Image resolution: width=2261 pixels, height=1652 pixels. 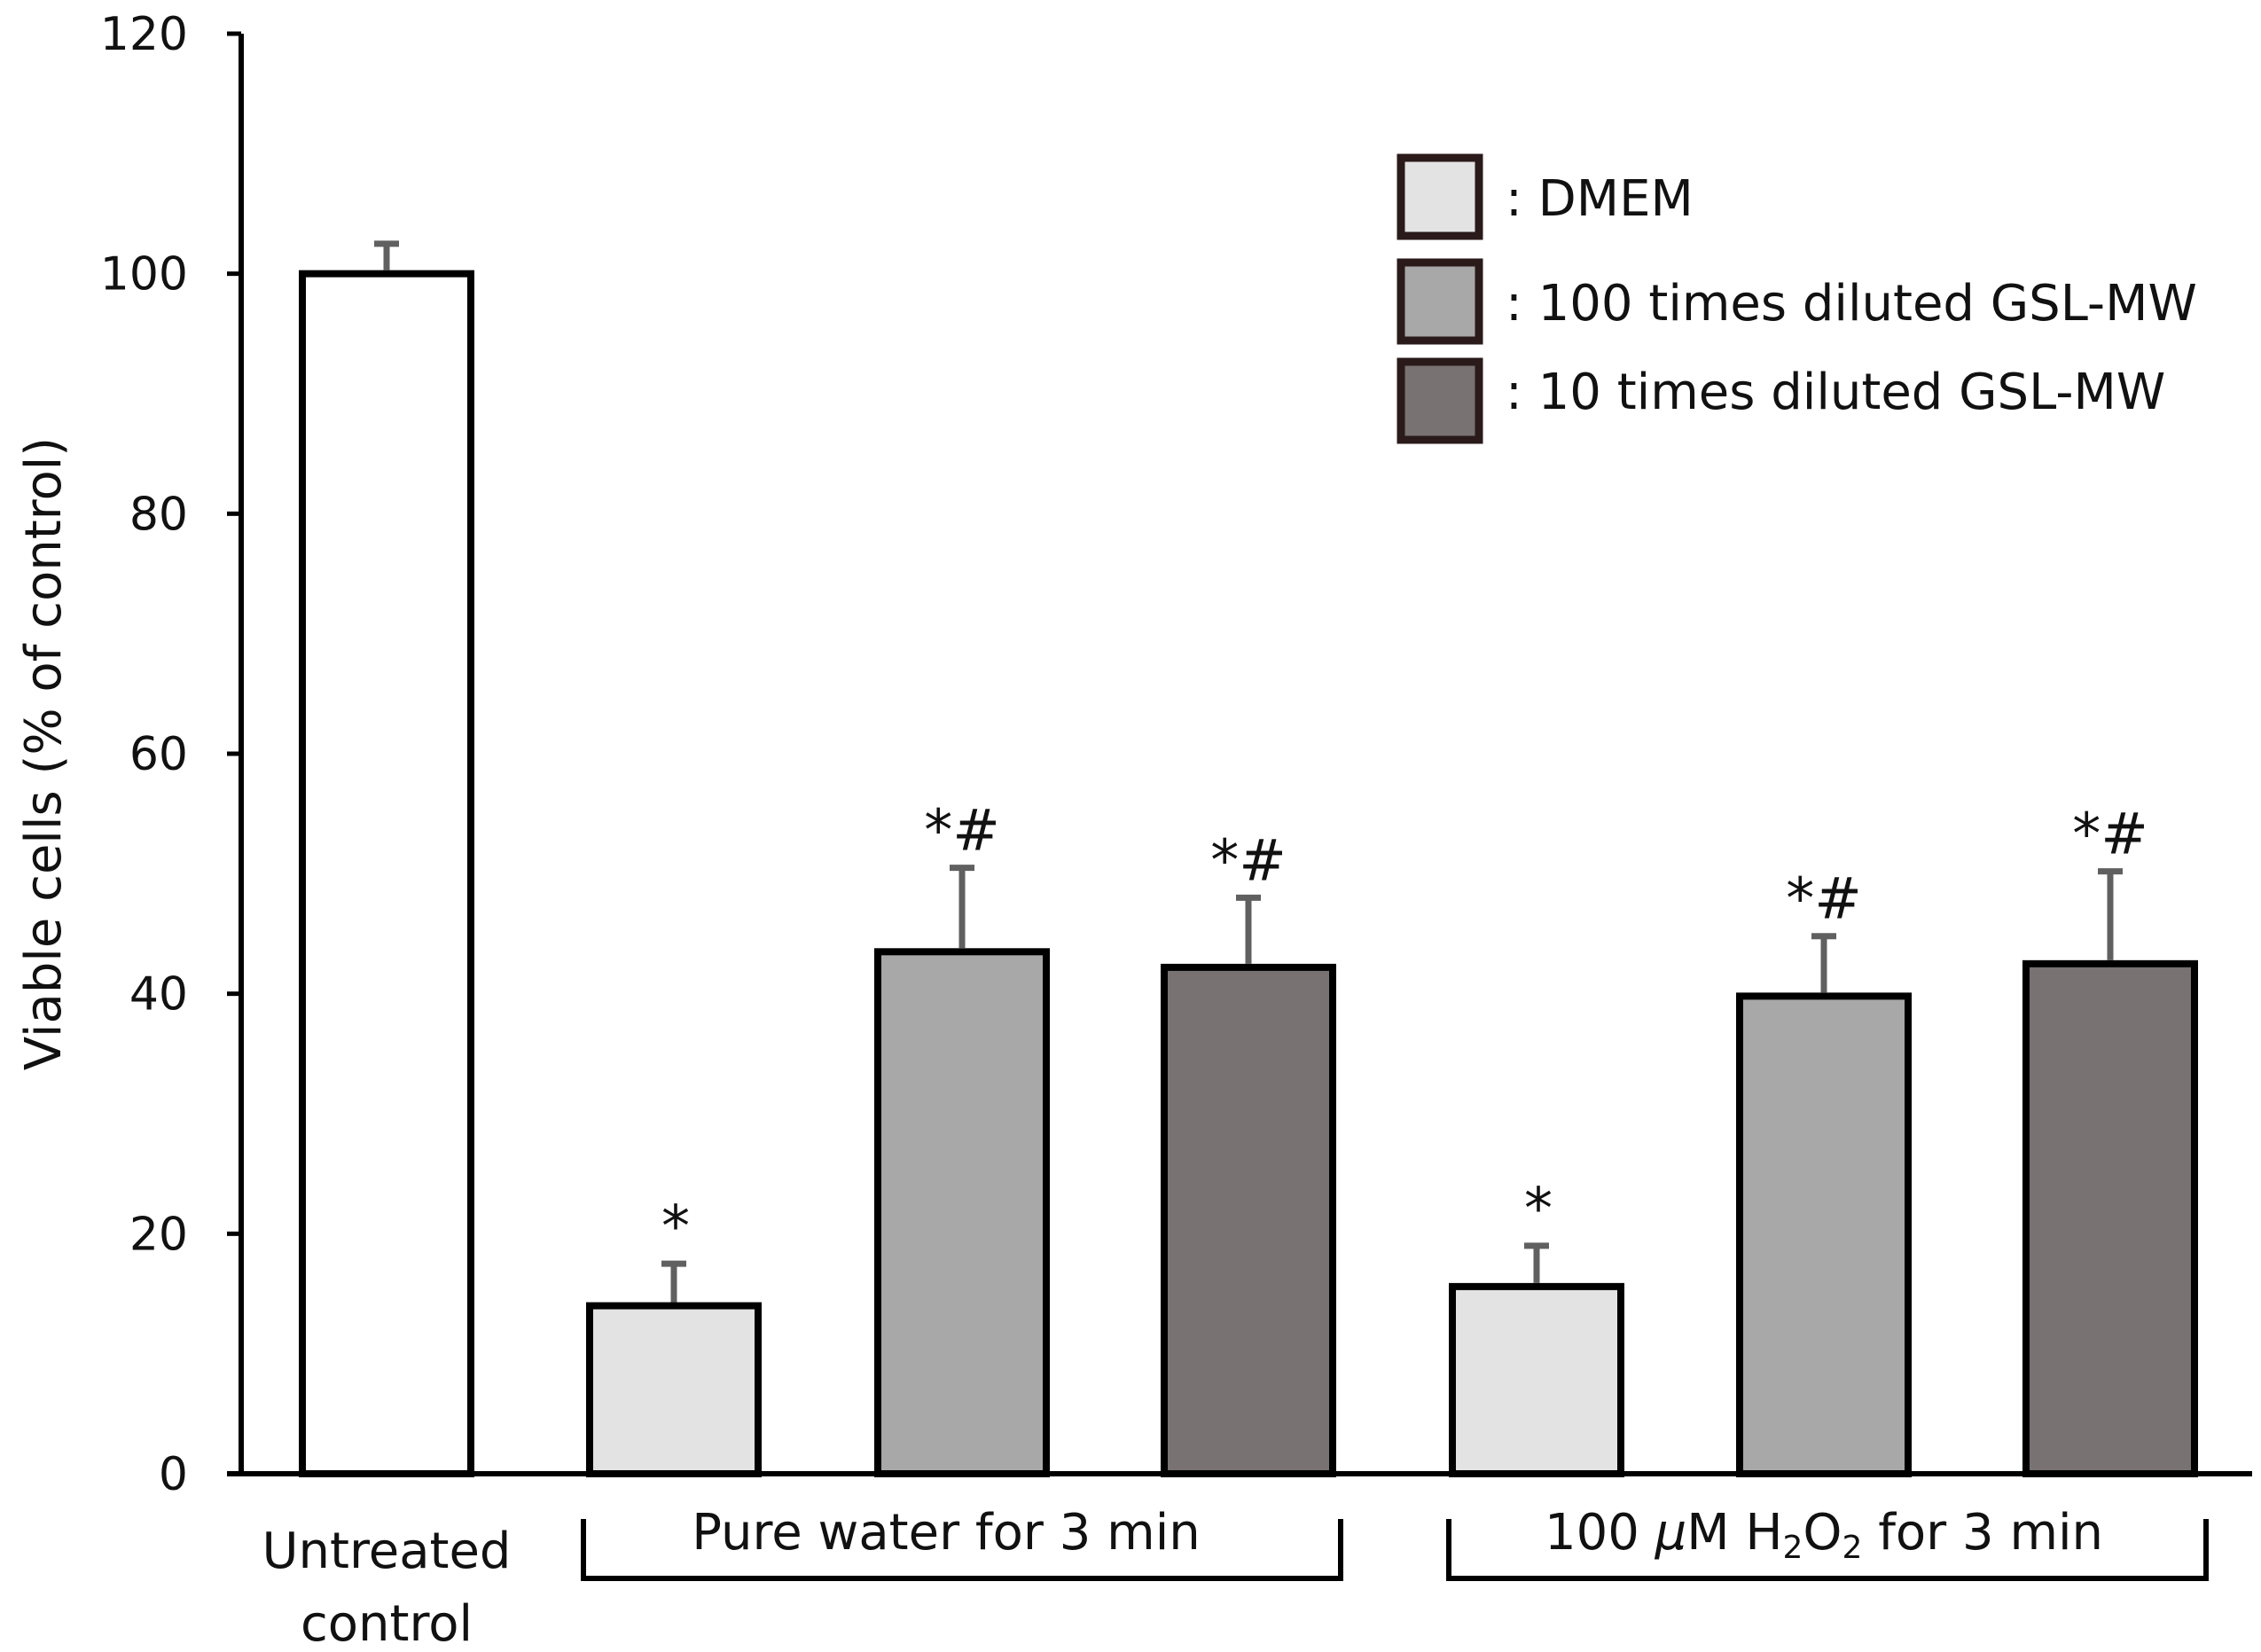 I want to click on group-bracket-pure-water, so click(x=962, y=1550).